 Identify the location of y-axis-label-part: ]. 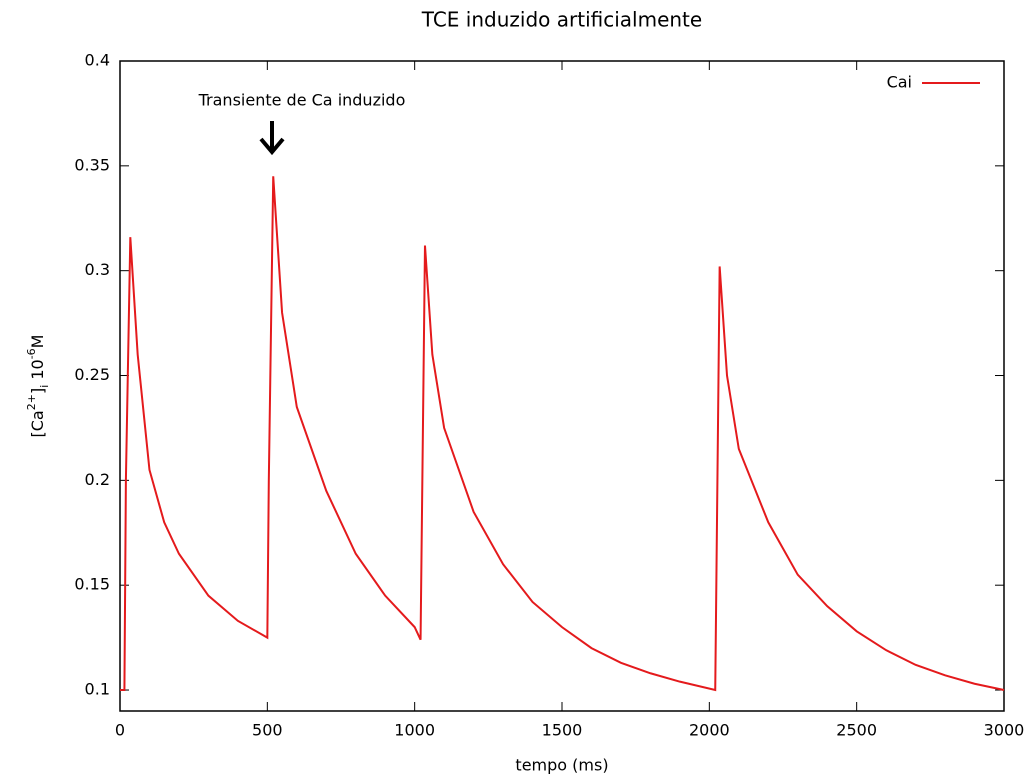
(37, 391).